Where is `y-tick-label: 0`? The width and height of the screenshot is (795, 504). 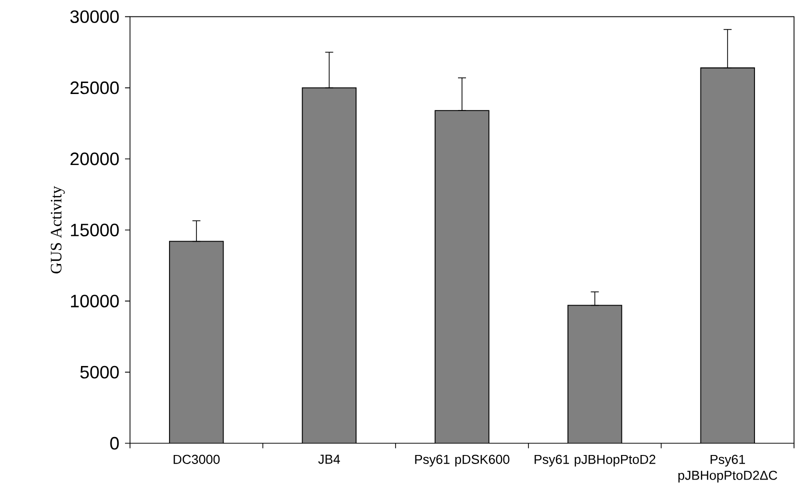 y-tick-label: 0 is located at coordinates (114, 443).